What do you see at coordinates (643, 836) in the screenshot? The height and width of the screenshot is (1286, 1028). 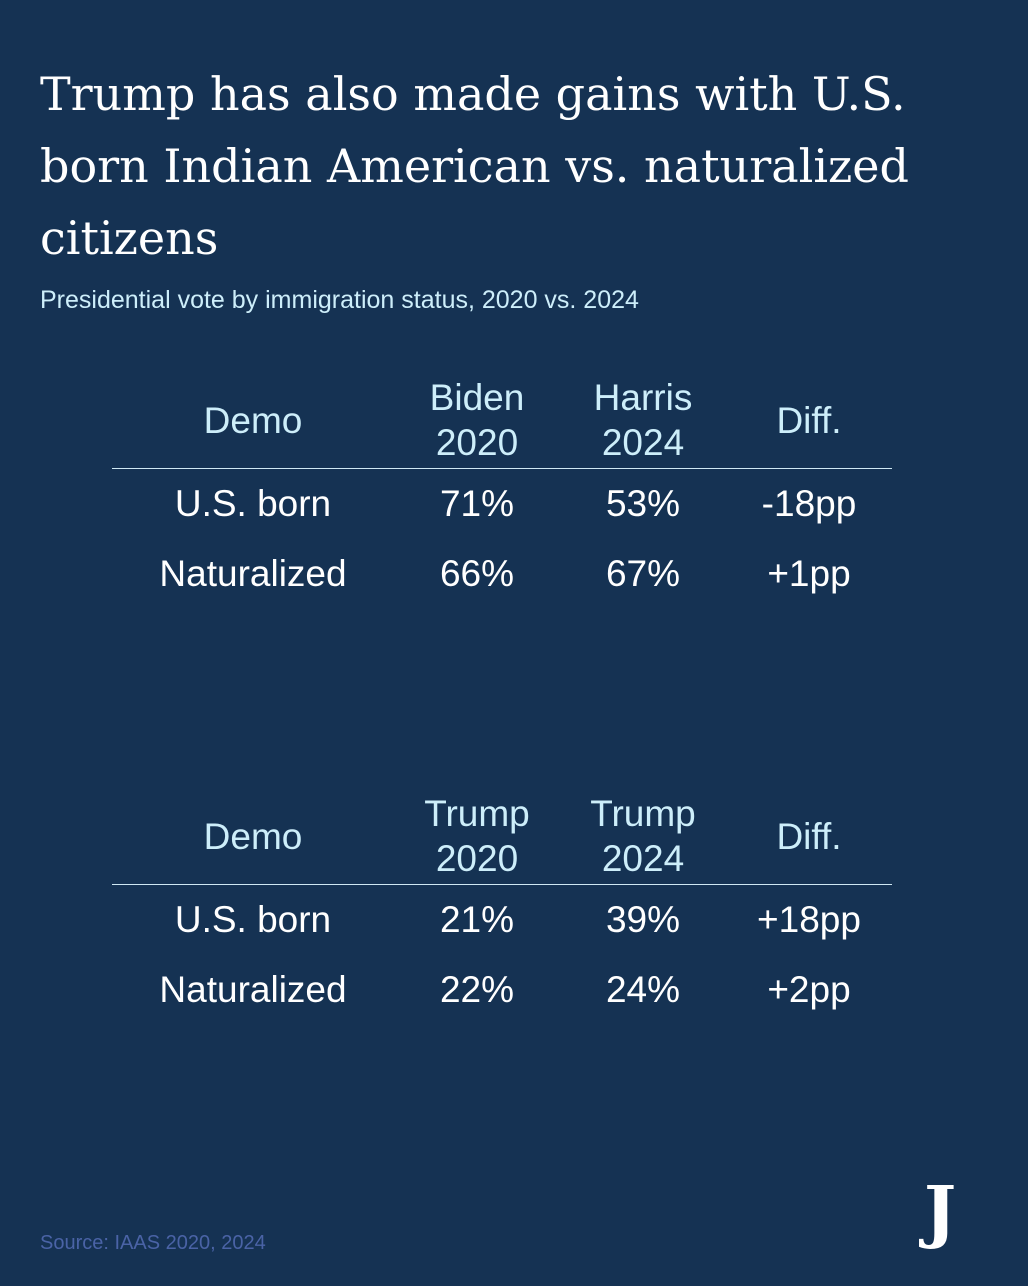 I see `column-header-trump-2024: Trump 2024` at bounding box center [643, 836].